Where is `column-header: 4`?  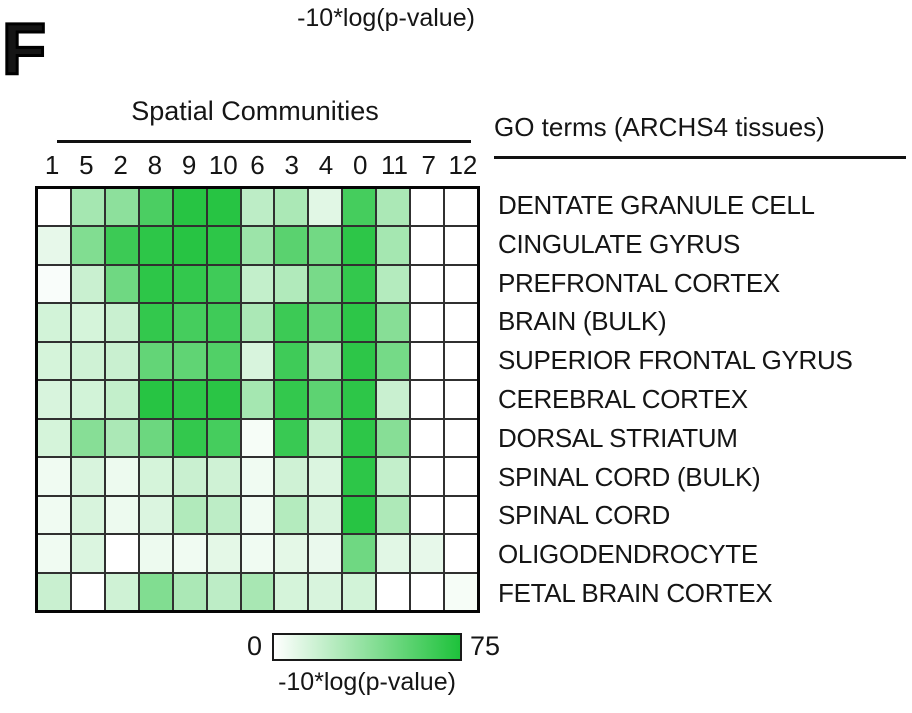 column-header: 4 is located at coordinates (326, 165).